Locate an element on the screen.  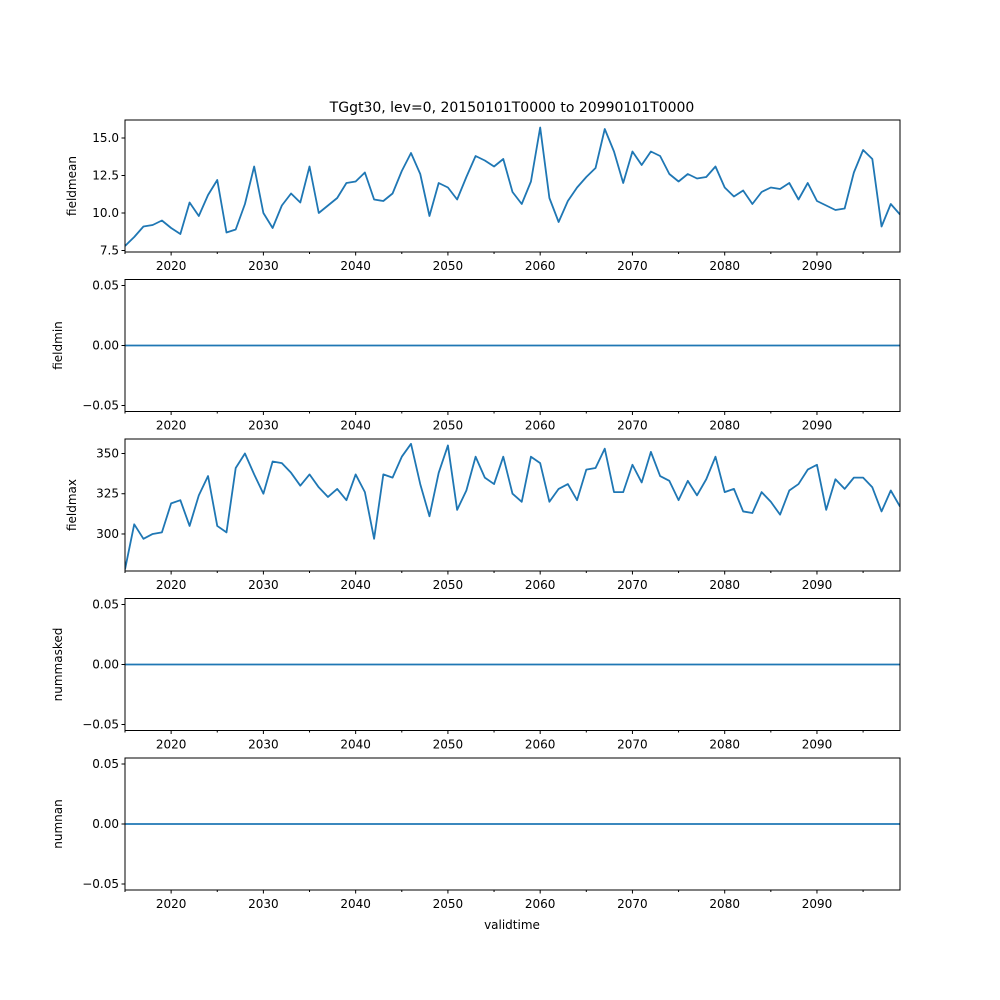
y-axis-label: fieldmean is located at coordinates (72, 186).